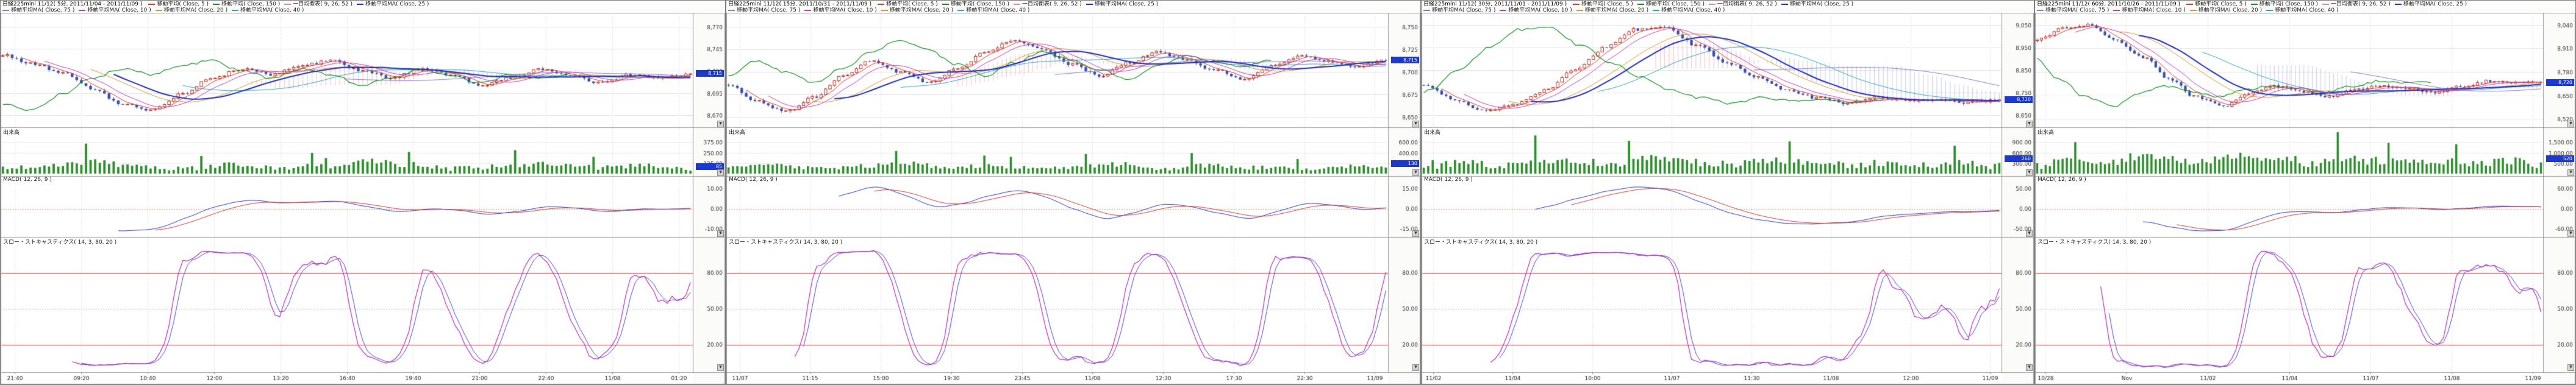 The image size is (2576, 385). What do you see at coordinates (753, 180) in the screenshot?
I see `macd-pane-label: MACD( 12, 26, 9 )` at bounding box center [753, 180].